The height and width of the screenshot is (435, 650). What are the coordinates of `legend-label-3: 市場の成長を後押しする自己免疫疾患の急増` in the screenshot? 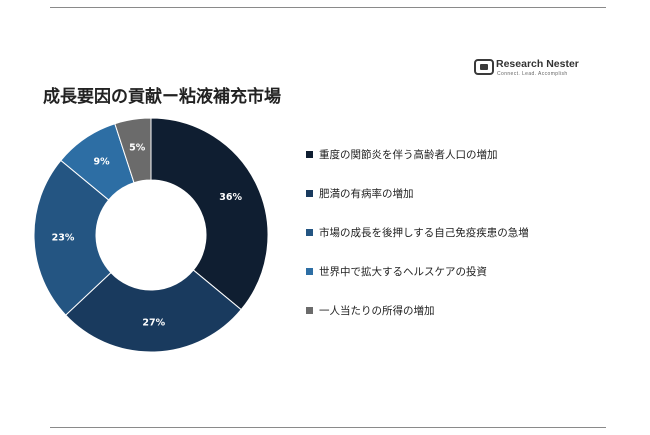 It's located at (424, 232).